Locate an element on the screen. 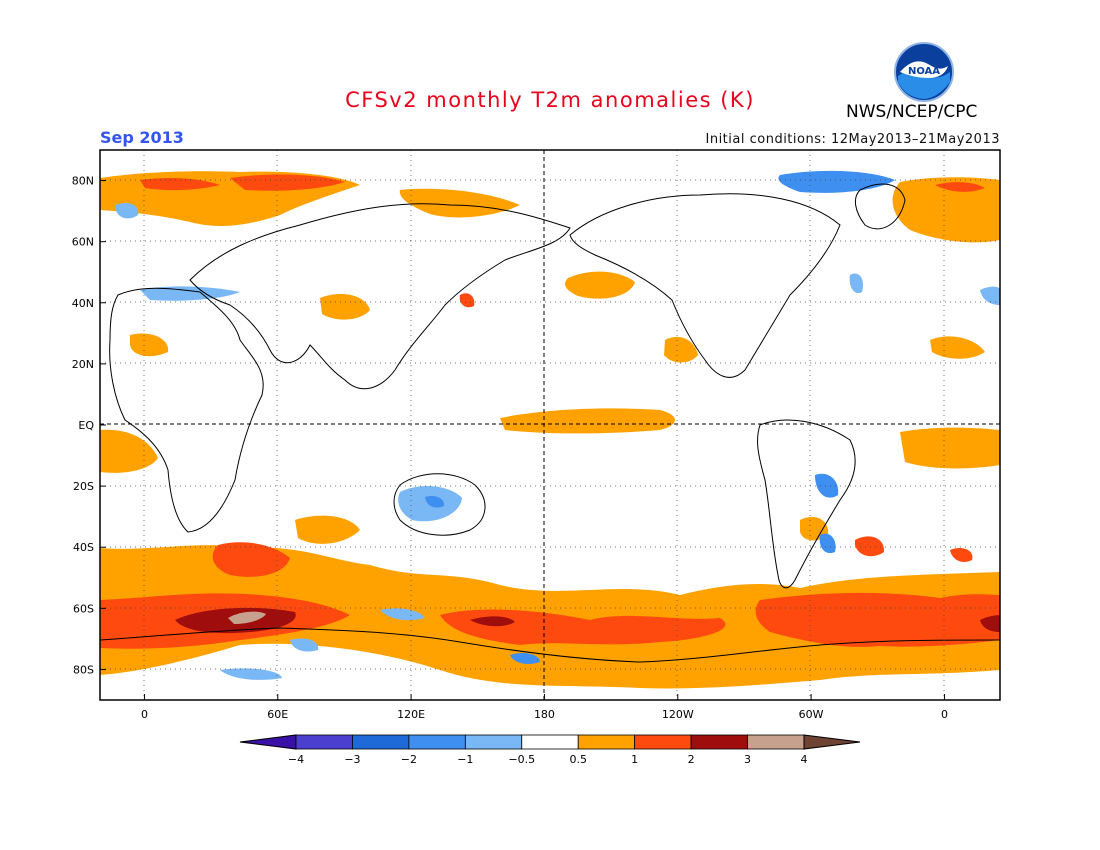  lat-tick-label: 80N is located at coordinates (83, 181).